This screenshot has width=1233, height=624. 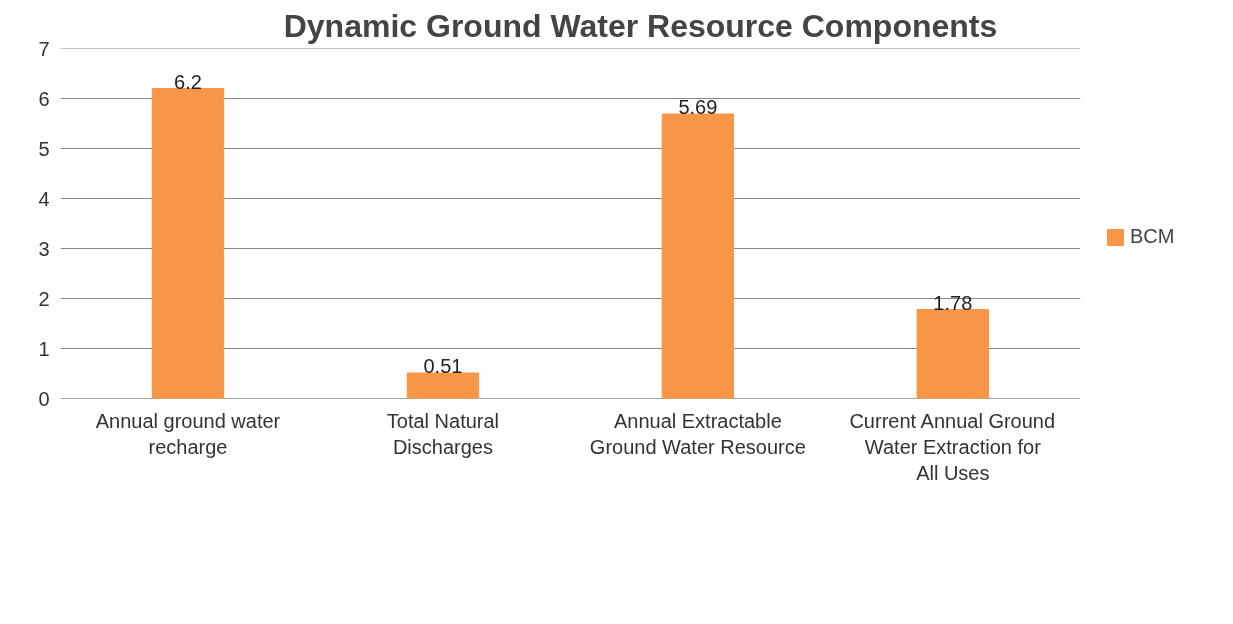 I want to click on y-tick-label: 3, so click(x=44, y=248).